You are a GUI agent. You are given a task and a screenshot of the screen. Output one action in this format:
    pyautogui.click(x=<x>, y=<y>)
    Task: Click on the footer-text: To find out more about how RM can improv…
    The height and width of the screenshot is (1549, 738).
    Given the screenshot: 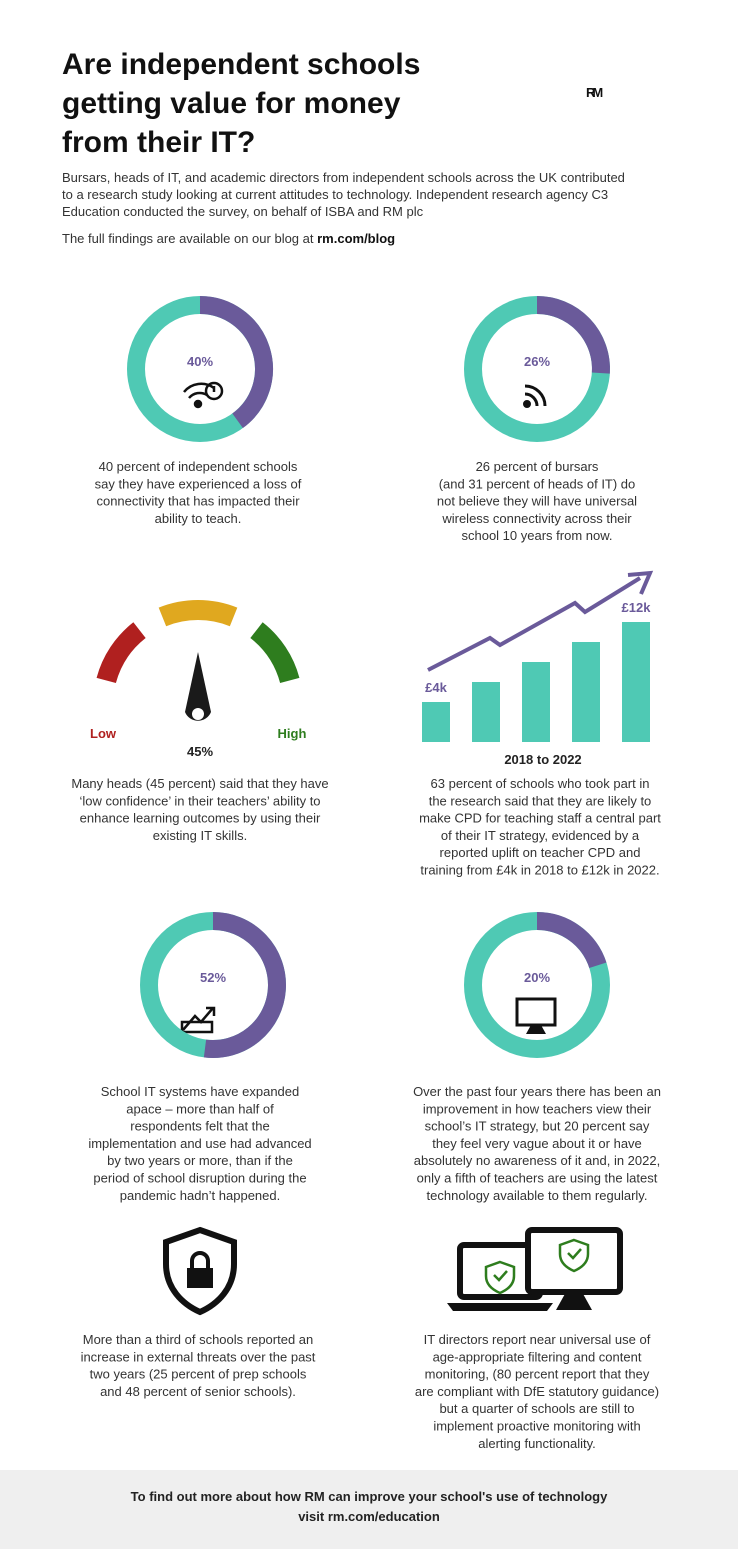 What is the action you would take?
    pyautogui.click(x=369, y=1496)
    